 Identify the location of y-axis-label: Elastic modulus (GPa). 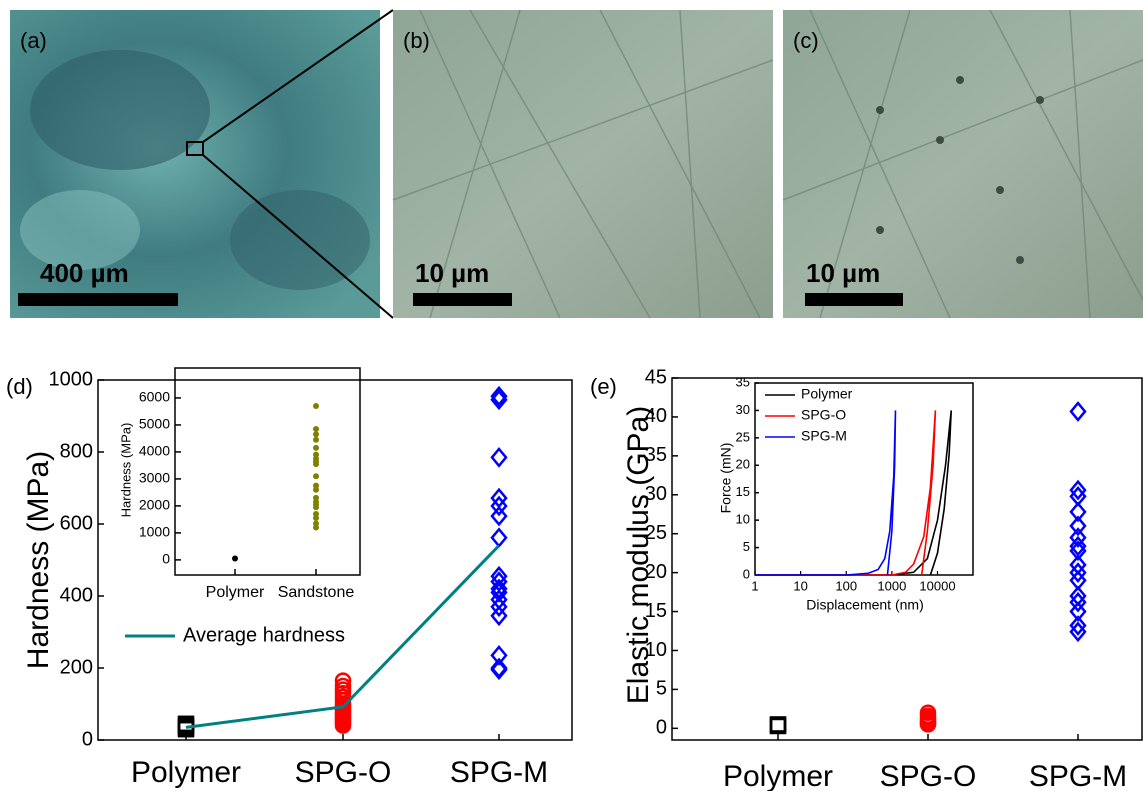
(638, 555).